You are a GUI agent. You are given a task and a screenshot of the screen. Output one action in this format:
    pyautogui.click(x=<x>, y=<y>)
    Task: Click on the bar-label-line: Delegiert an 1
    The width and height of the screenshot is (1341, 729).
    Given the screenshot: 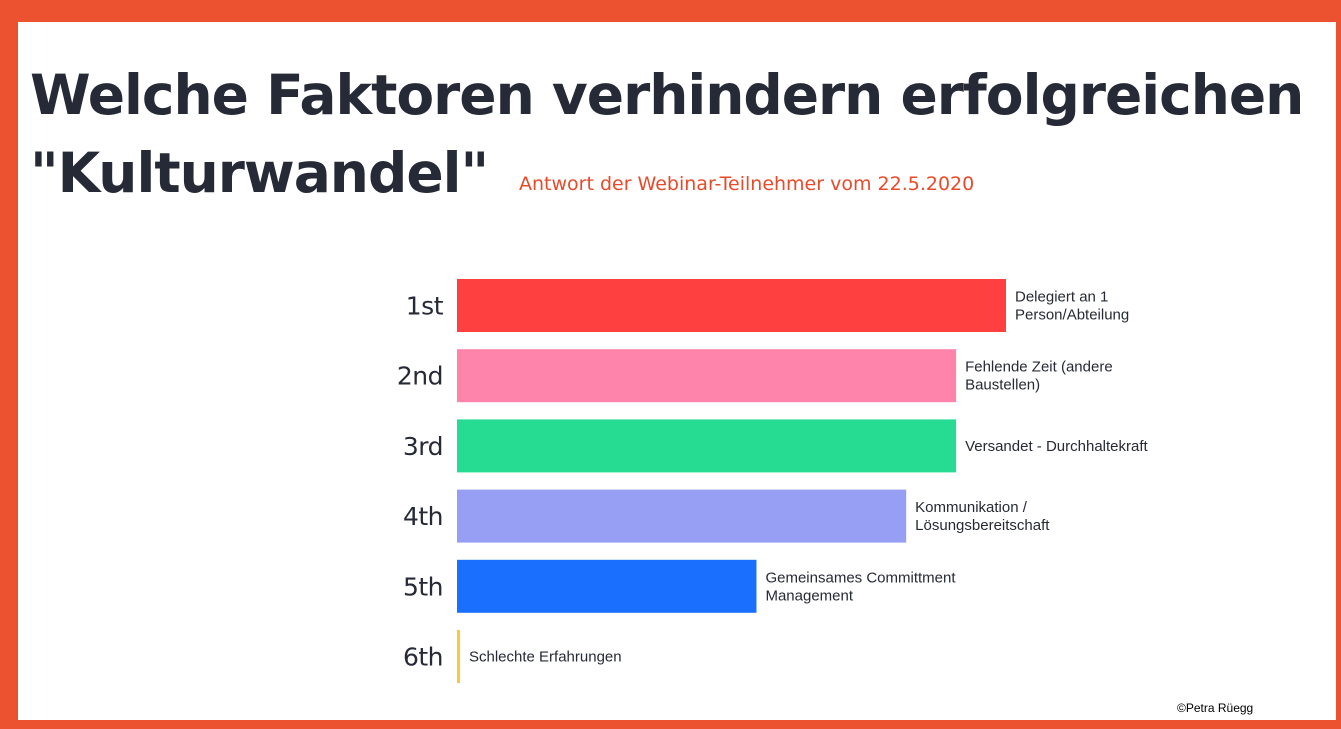 What is the action you would take?
    pyautogui.click(x=1061, y=297)
    